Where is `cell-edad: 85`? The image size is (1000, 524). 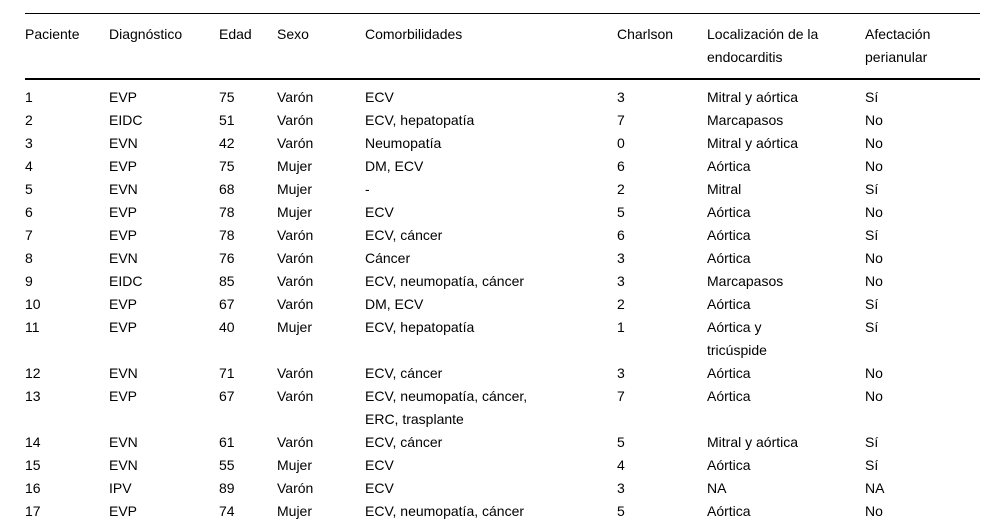 cell-edad: 85 is located at coordinates (227, 281).